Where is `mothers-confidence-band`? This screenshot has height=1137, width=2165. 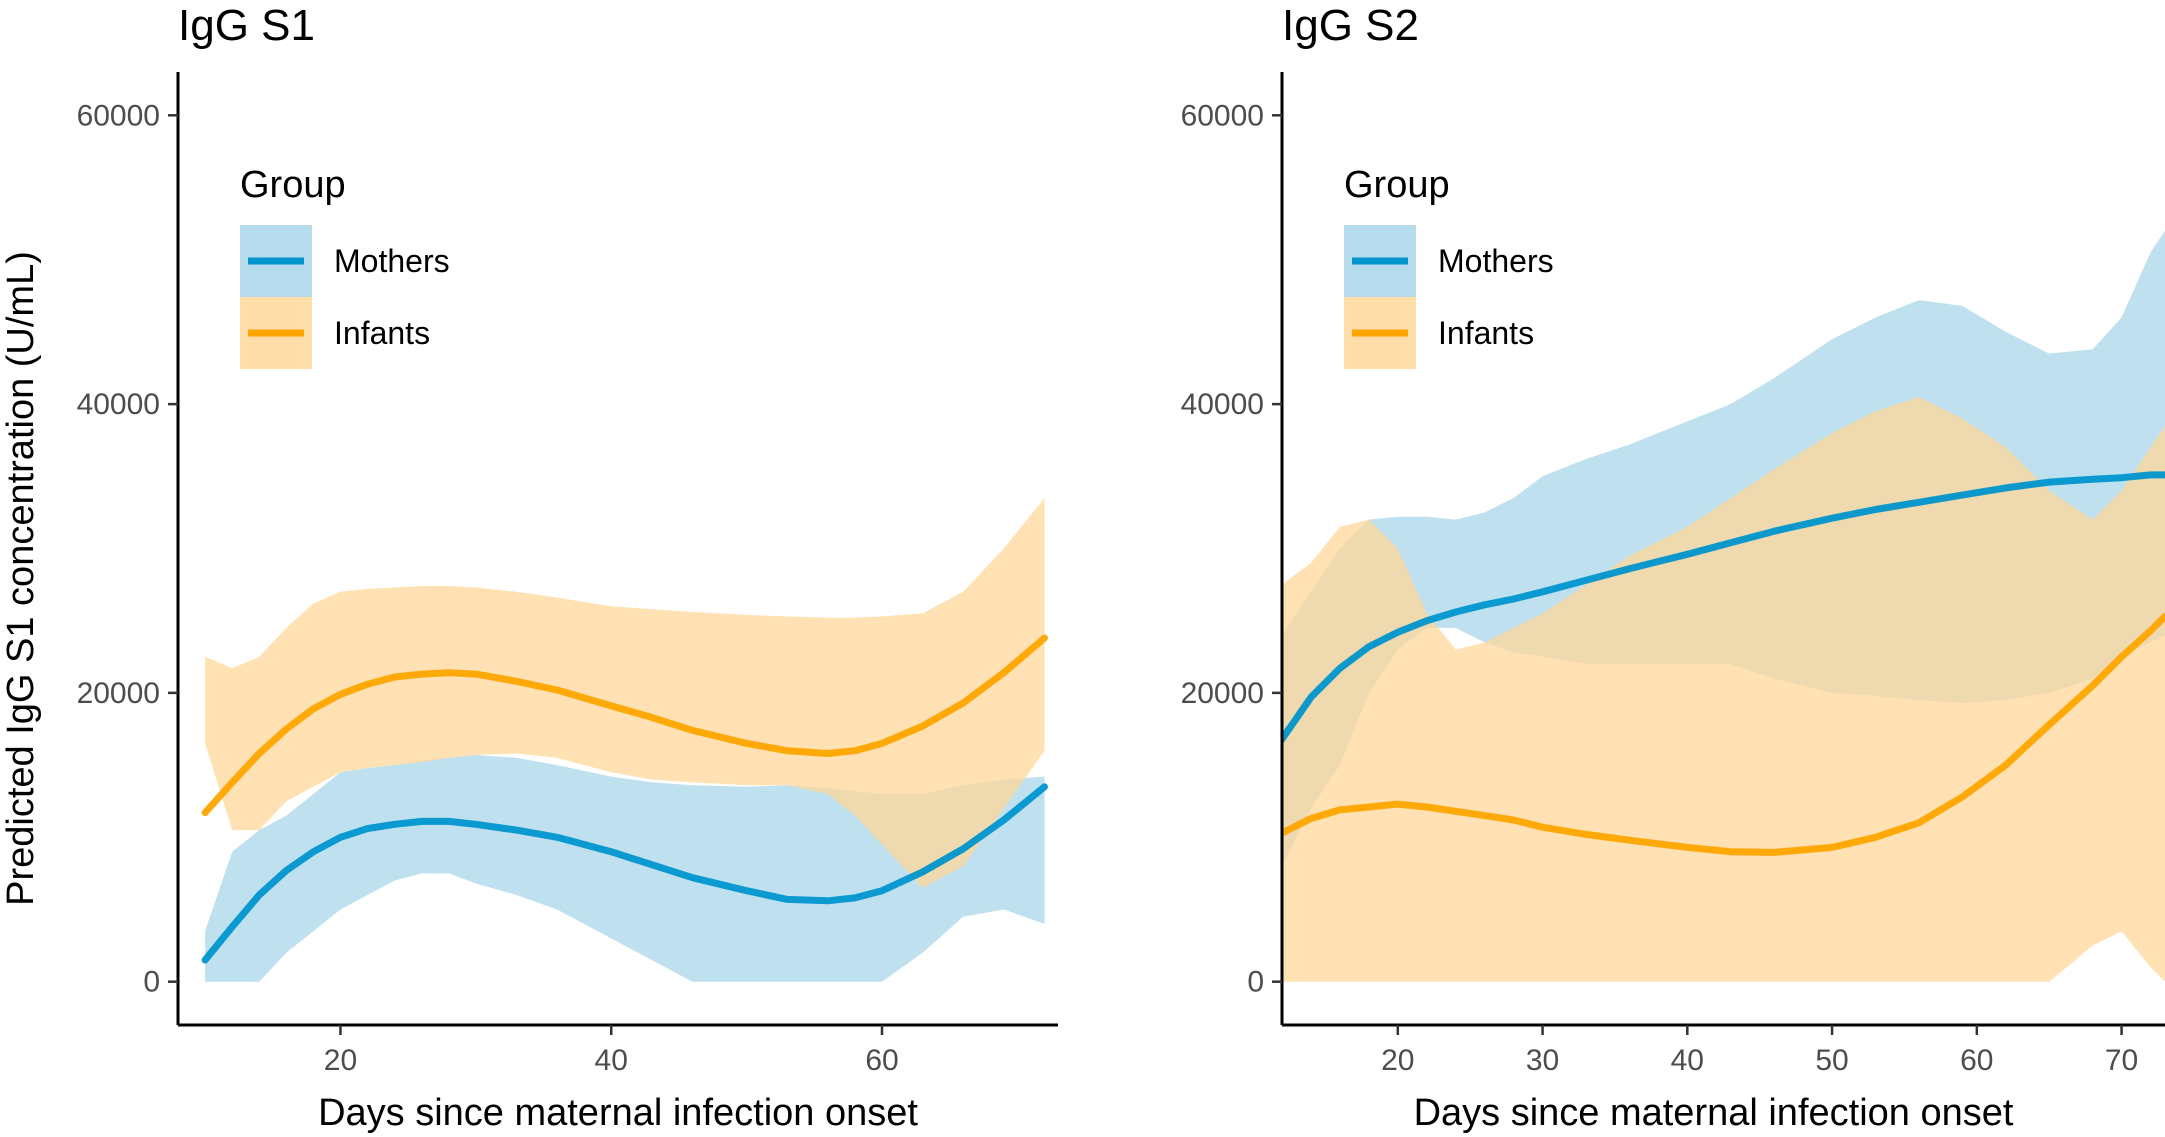
mothers-confidence-band is located at coordinates (625, 868).